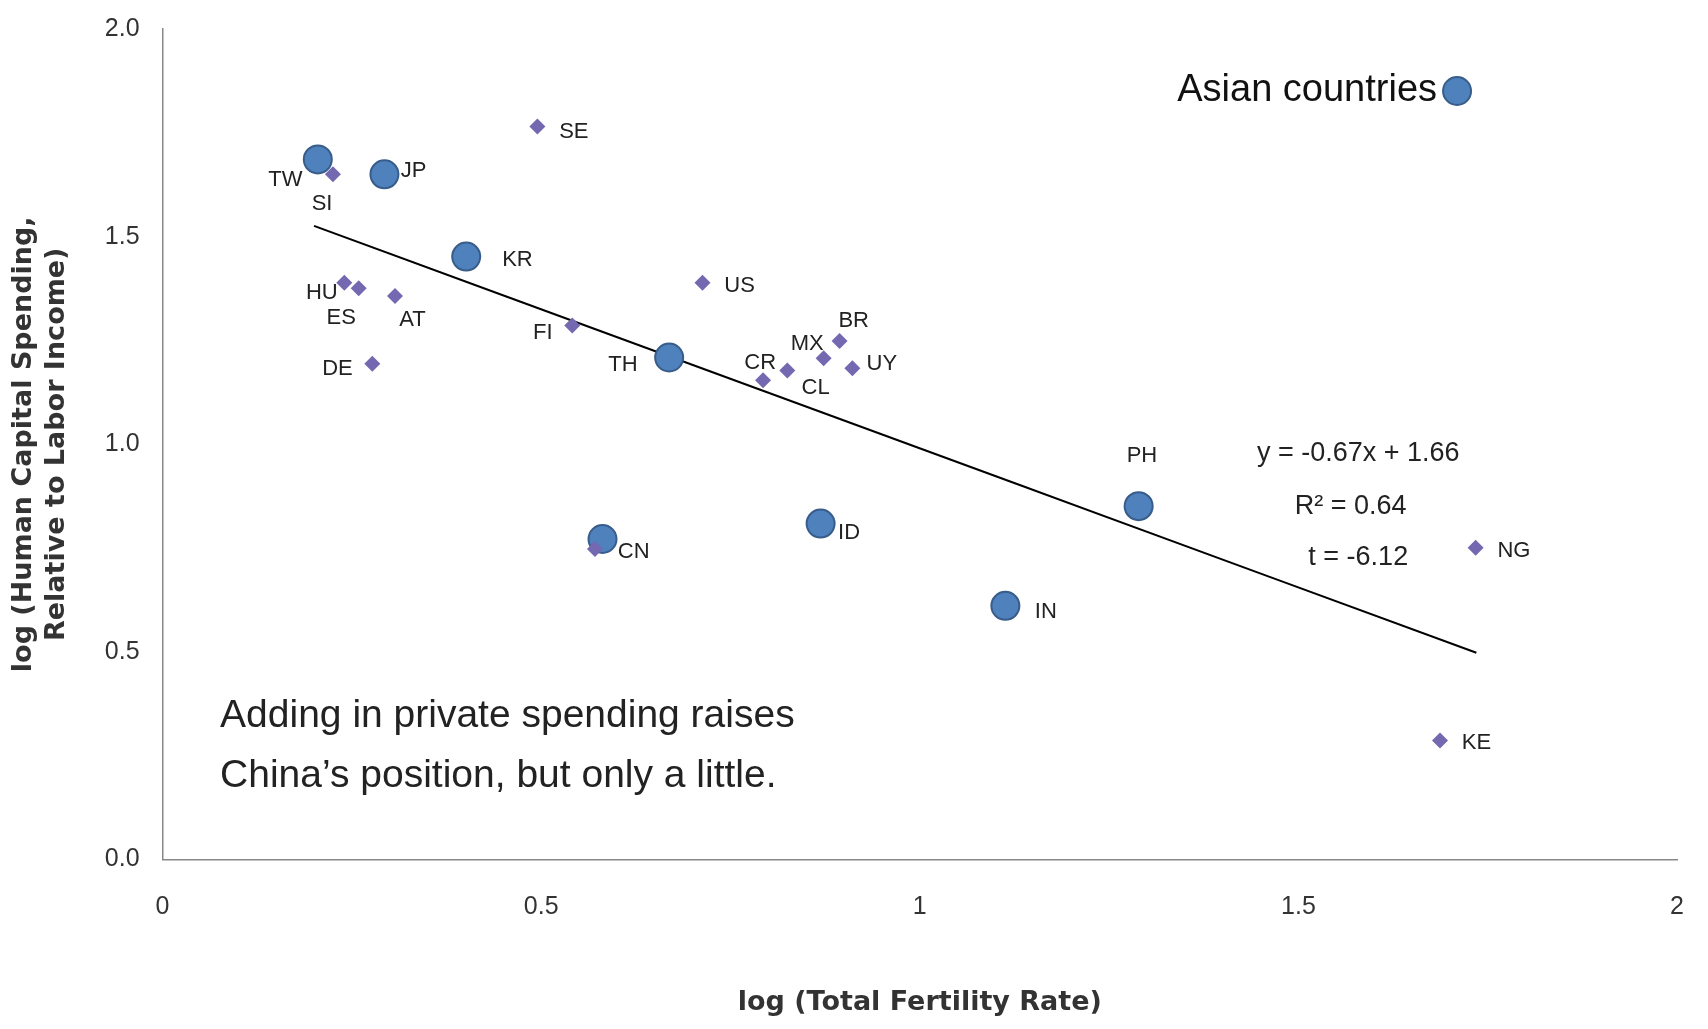  I want to click on legend-label: Asian countries, so click(1307, 88).